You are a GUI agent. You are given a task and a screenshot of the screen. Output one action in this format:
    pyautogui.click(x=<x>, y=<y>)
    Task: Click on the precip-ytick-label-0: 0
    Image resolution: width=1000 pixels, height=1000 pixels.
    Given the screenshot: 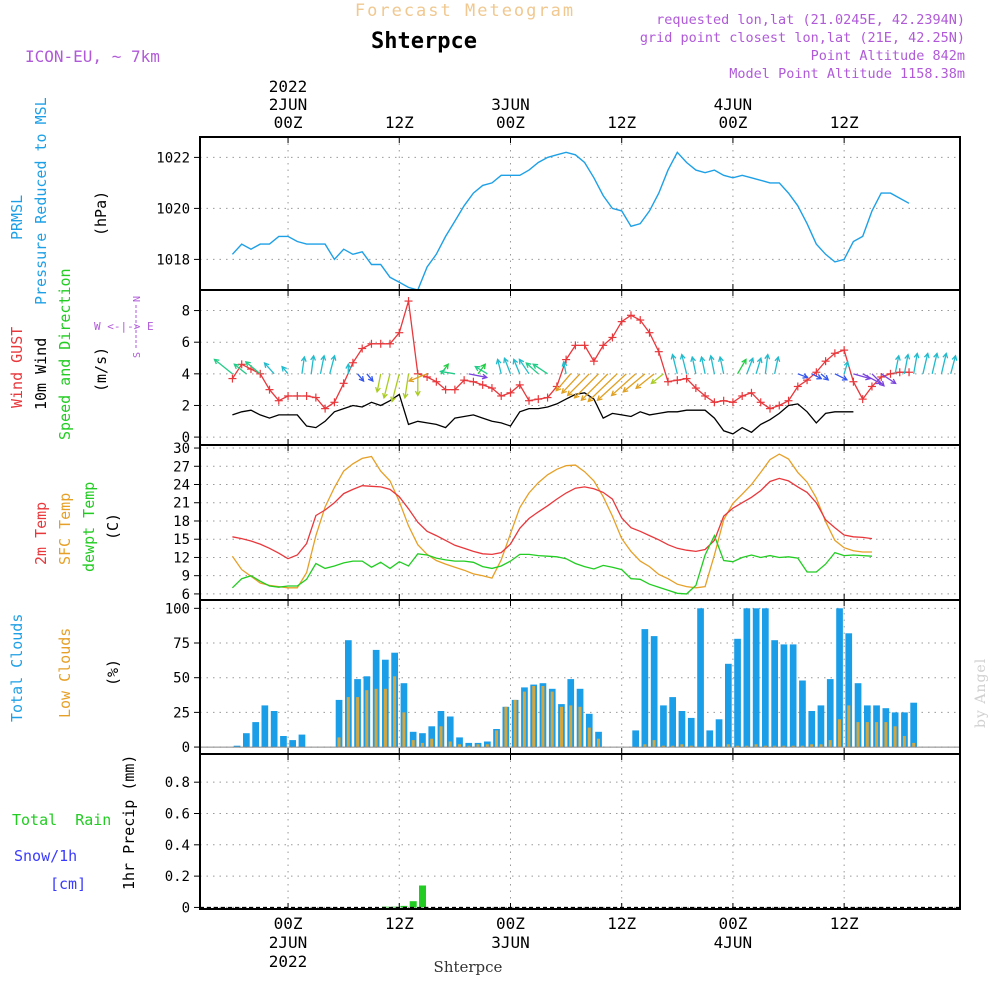 What is the action you would take?
    pyautogui.click(x=186, y=908)
    